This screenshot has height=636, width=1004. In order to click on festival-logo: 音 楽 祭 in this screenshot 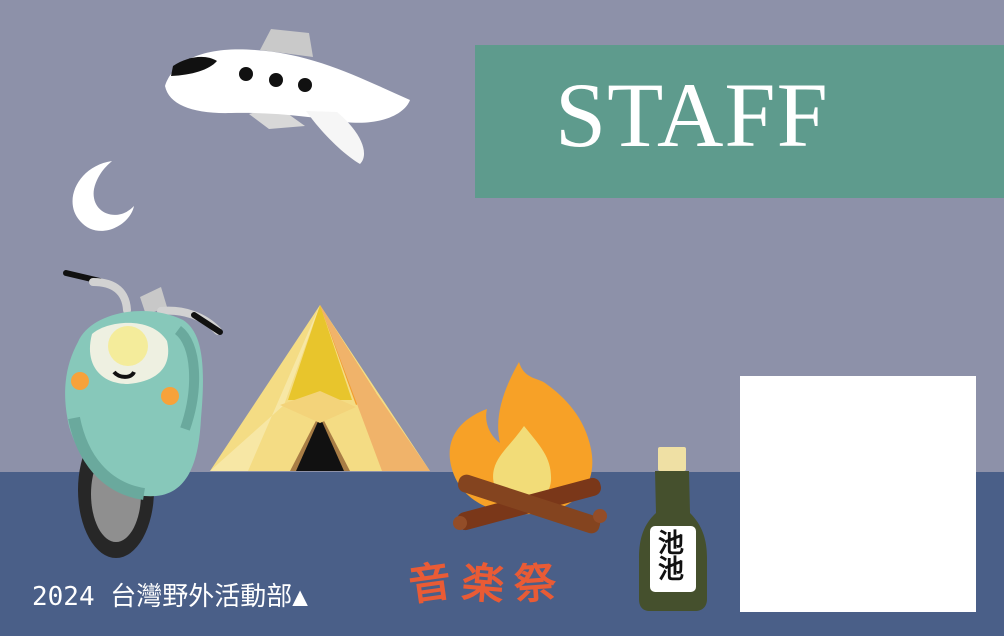, I will do `click(480, 583)`.